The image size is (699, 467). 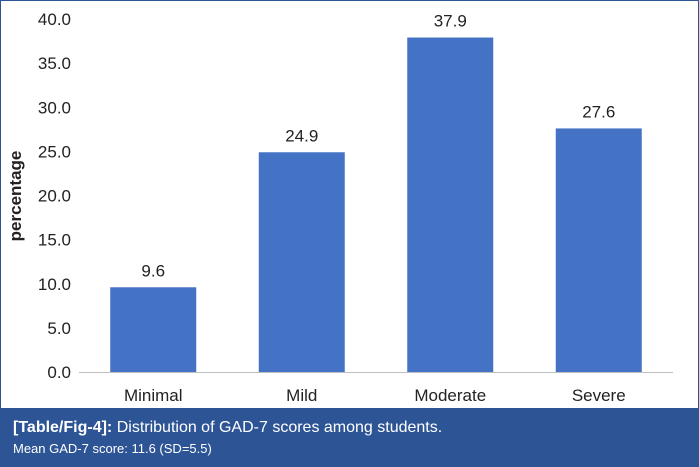 What do you see at coordinates (54, 19) in the screenshot?
I see `y-tick-label: 40.0` at bounding box center [54, 19].